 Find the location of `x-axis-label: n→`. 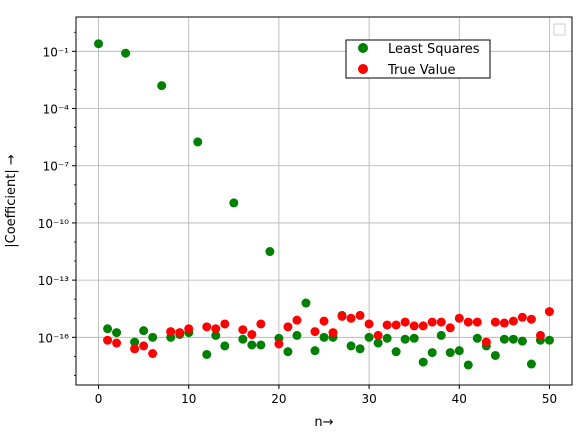

x-axis-label: n→ is located at coordinates (323, 422).